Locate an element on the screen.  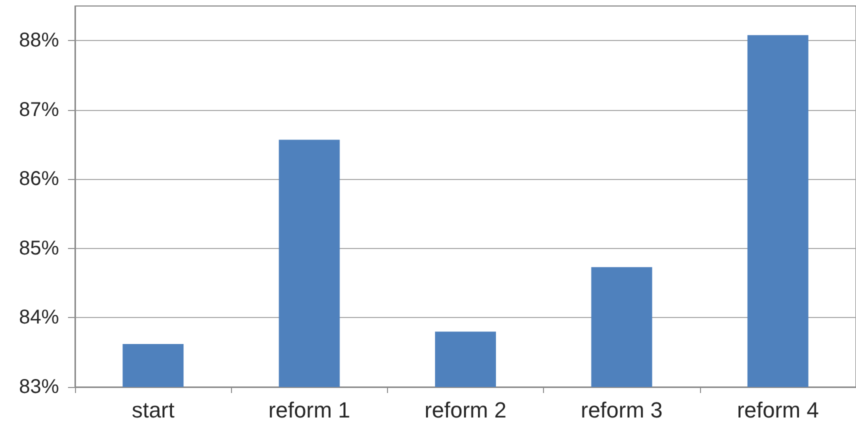
x-tick-label: reform 4 is located at coordinates (777, 410).